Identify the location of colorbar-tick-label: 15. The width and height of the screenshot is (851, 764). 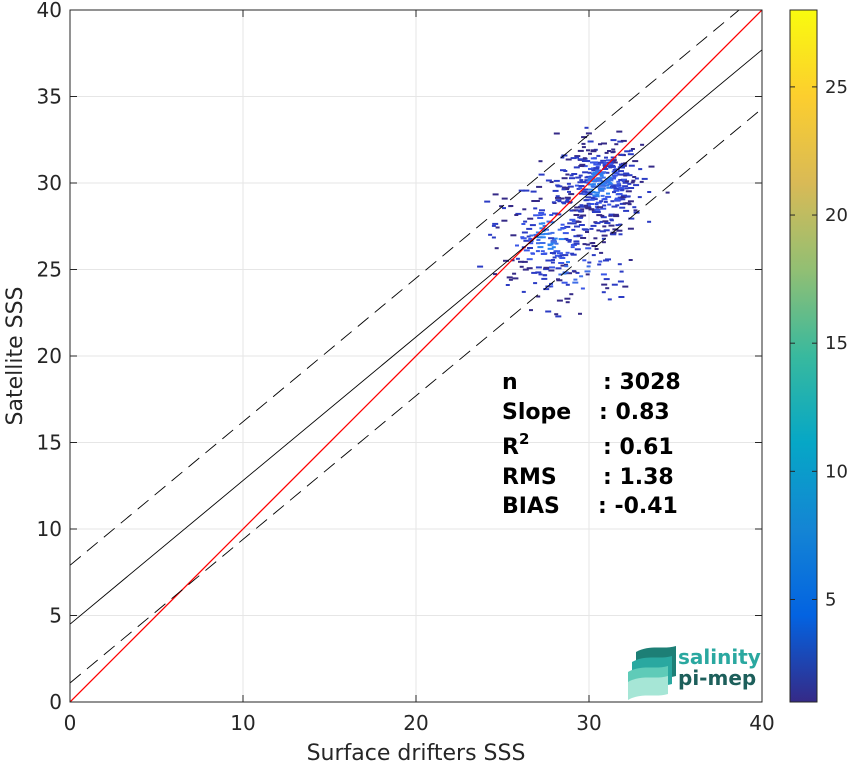
(836, 343).